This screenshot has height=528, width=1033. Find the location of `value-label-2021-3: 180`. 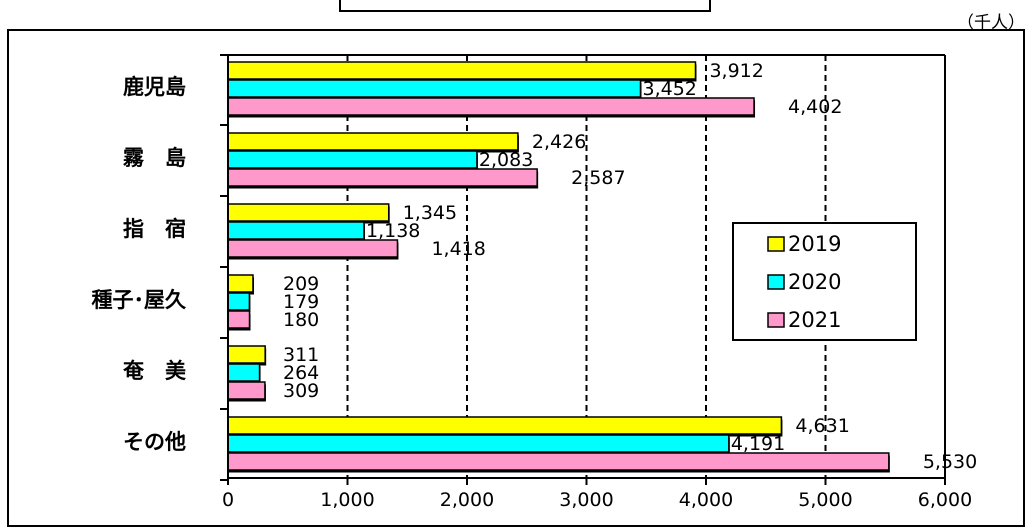

value-label-2021-3: 180 is located at coordinates (301, 320).